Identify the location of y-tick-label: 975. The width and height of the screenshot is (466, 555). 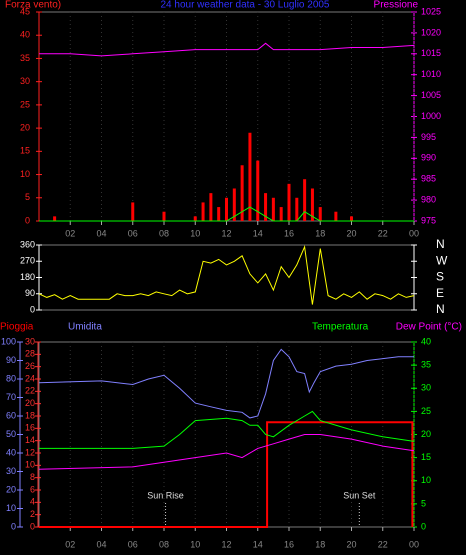
(428, 220).